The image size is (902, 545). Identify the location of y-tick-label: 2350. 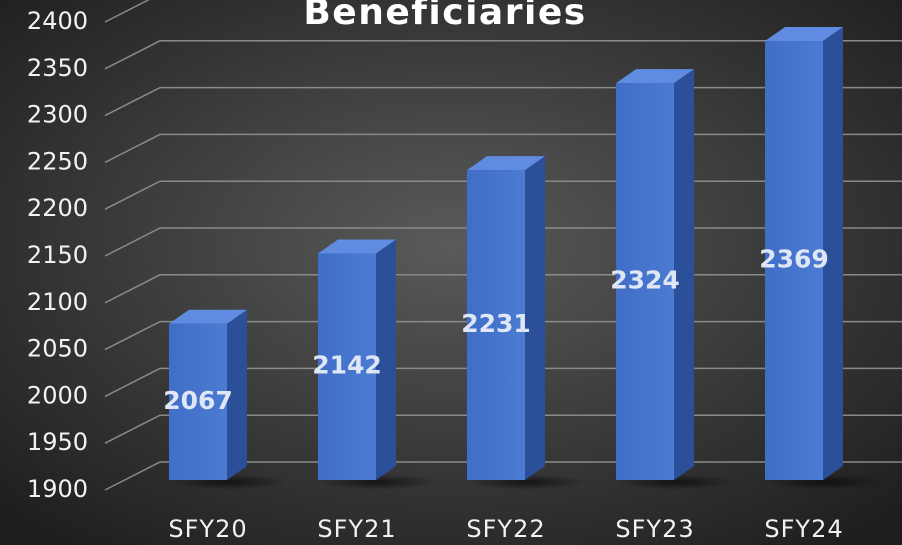
(57, 68).